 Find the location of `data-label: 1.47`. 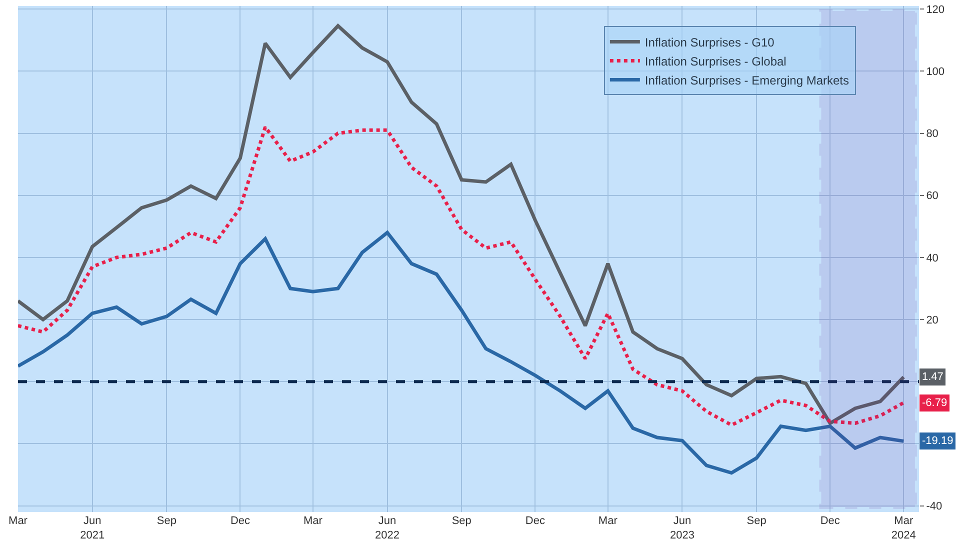

data-label: 1.47 is located at coordinates (933, 377).